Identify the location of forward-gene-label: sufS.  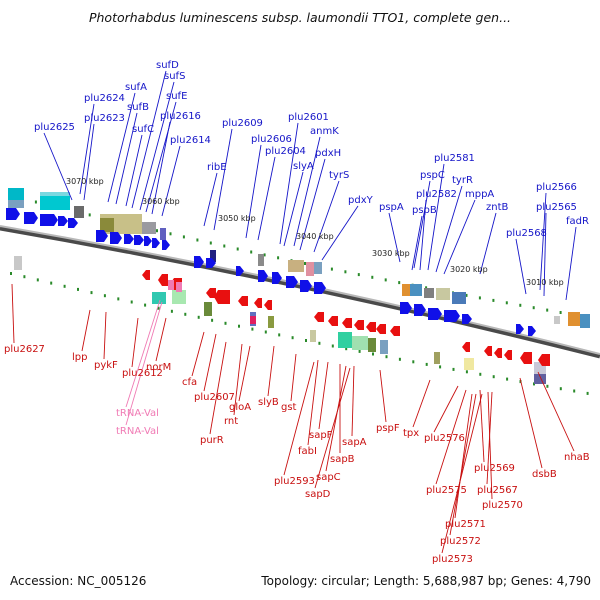
(174, 76).